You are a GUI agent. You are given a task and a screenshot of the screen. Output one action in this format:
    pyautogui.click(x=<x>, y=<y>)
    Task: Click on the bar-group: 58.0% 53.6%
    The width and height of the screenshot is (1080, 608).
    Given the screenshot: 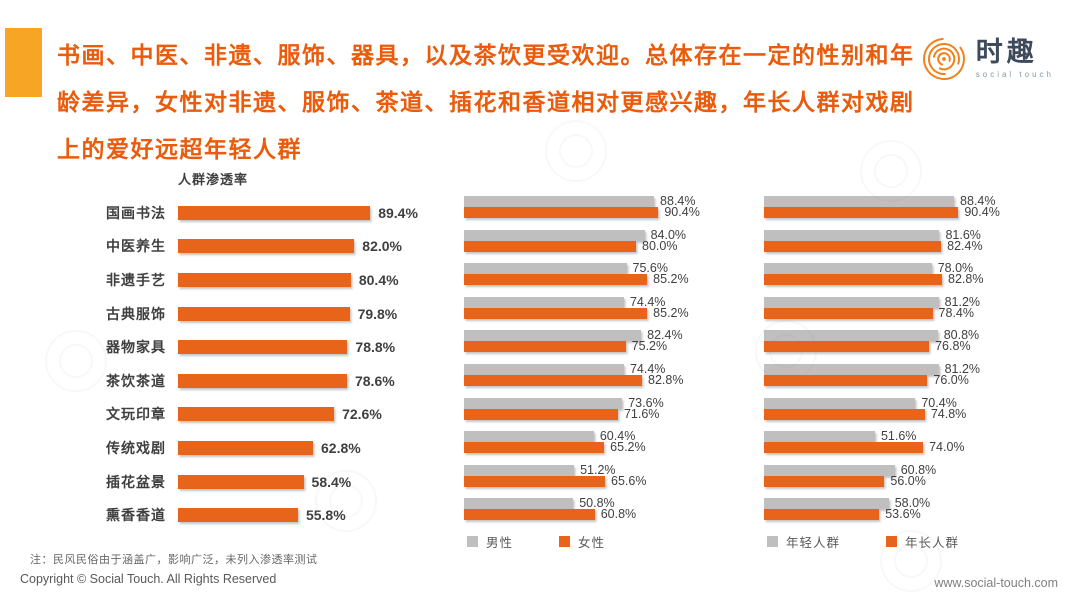 What is the action you would take?
    pyautogui.click(x=882, y=508)
    